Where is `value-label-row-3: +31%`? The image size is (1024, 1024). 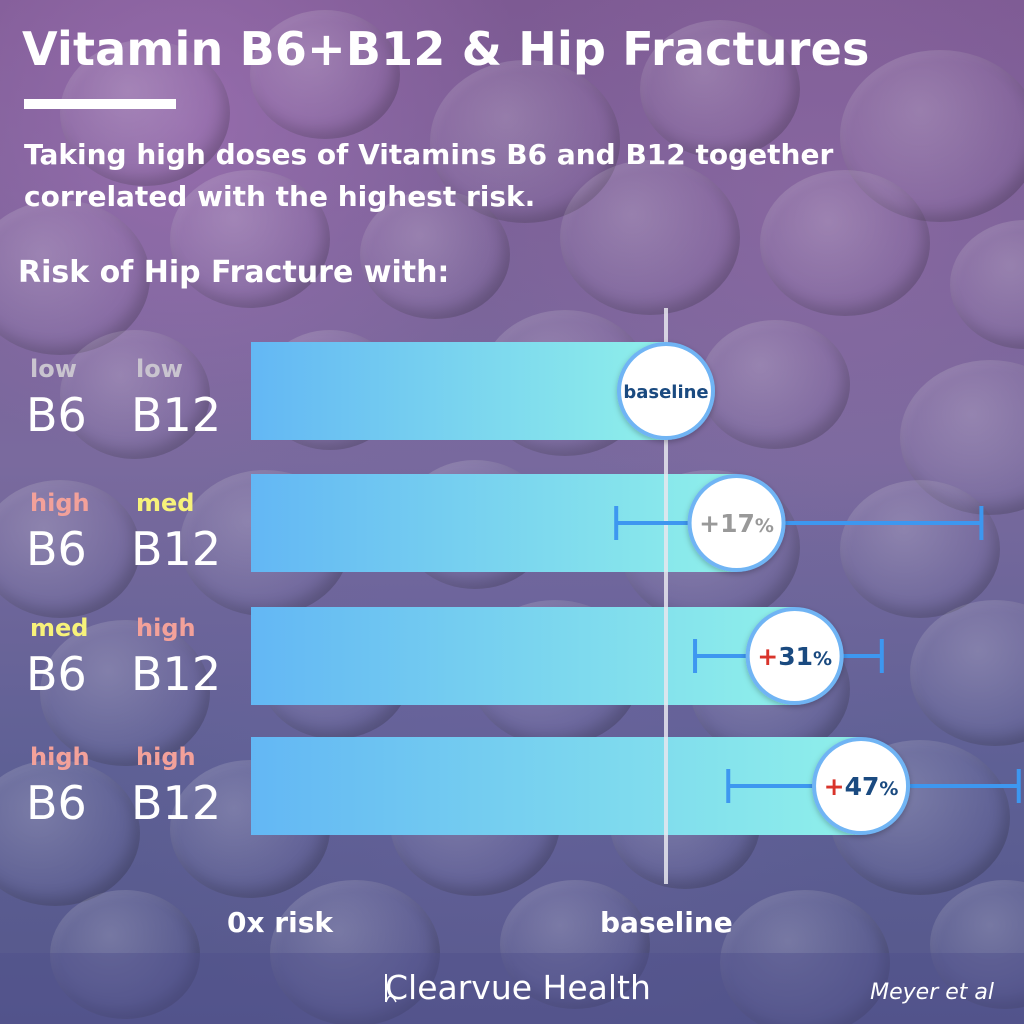
value-label-row-3: +31% is located at coordinates (794, 656).